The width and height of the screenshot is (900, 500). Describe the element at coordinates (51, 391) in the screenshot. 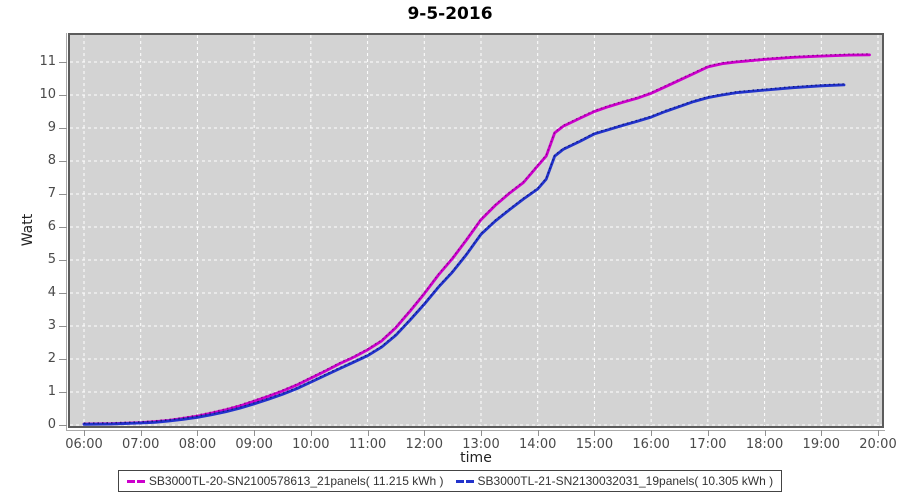

I see `y-tick-label: 1` at that location.